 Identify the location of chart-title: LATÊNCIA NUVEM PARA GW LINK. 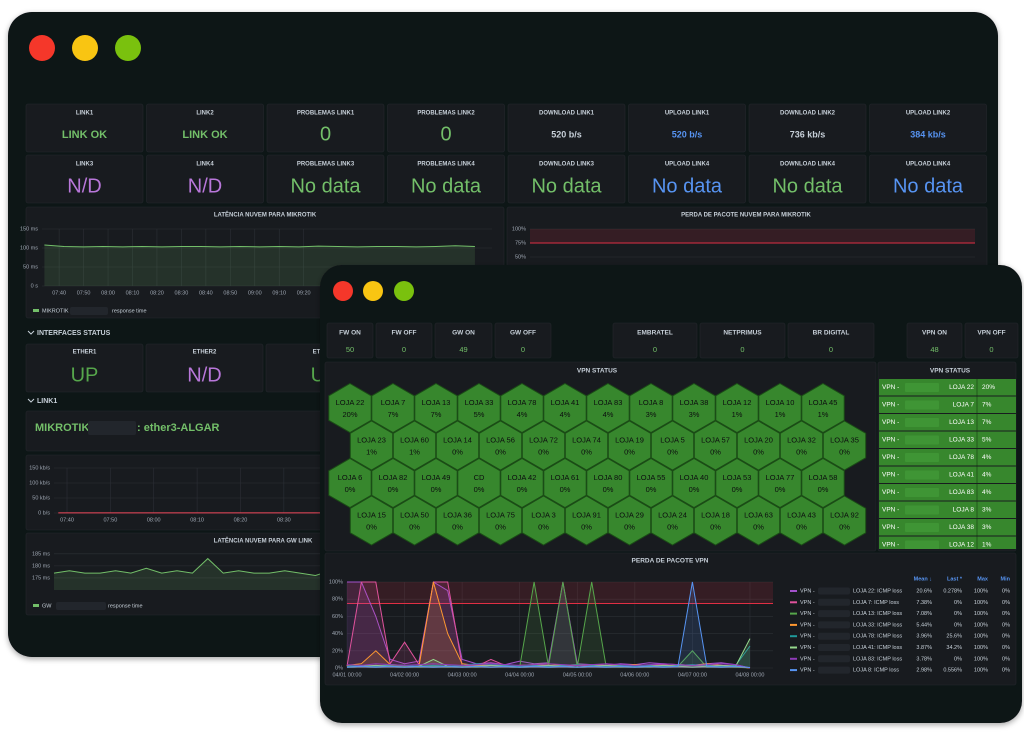
(263, 541).